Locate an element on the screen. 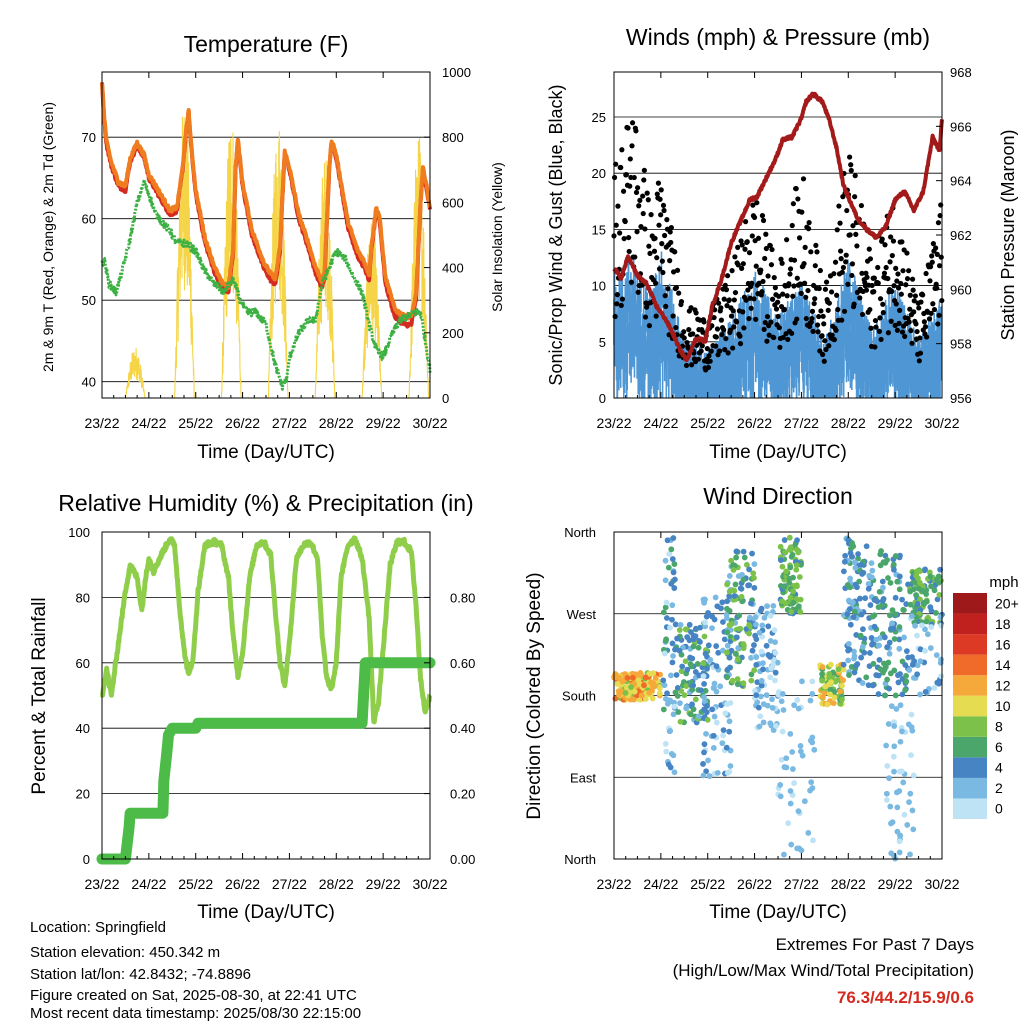 This screenshot has width=1024, height=1024. wind-xtick-label: 29/22 is located at coordinates (895, 423).